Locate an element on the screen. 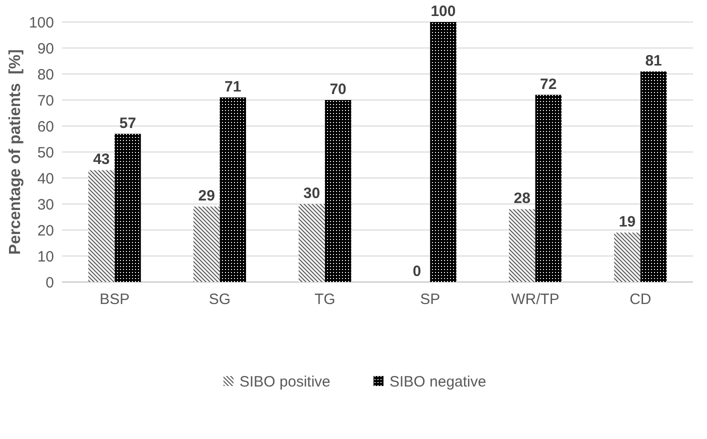 This screenshot has height=439, width=707. y-tick-label: 70 is located at coordinates (45, 101).